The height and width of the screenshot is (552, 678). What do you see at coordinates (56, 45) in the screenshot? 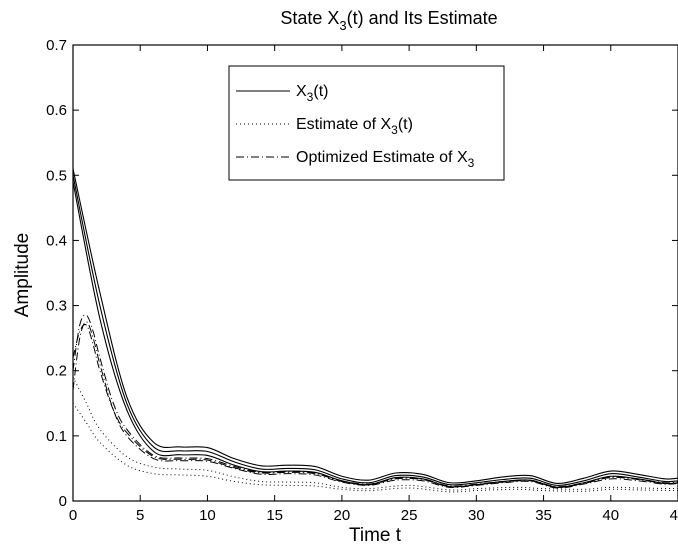
I see `y-tick-label: 0.7` at bounding box center [56, 45].